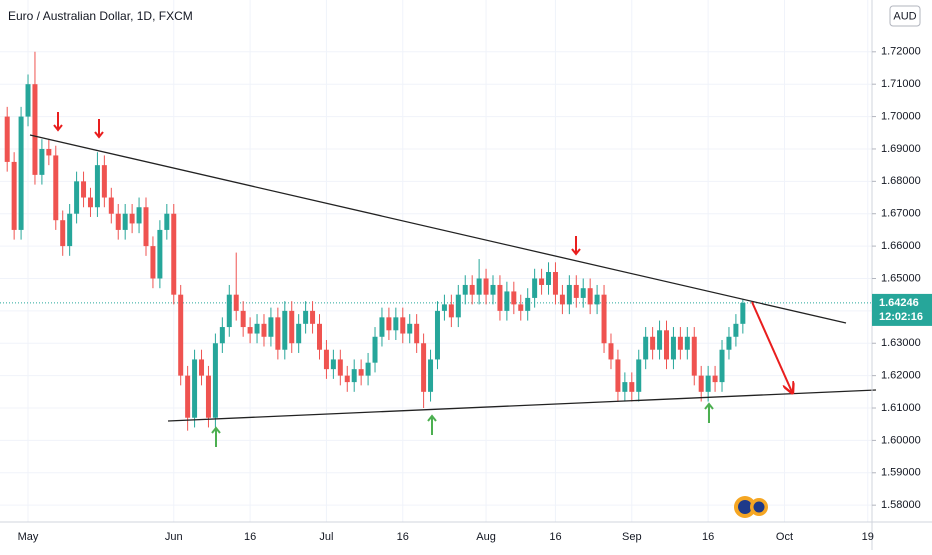 The width and height of the screenshot is (932, 555). I want to click on countdown: 12:02:16, so click(901, 317).